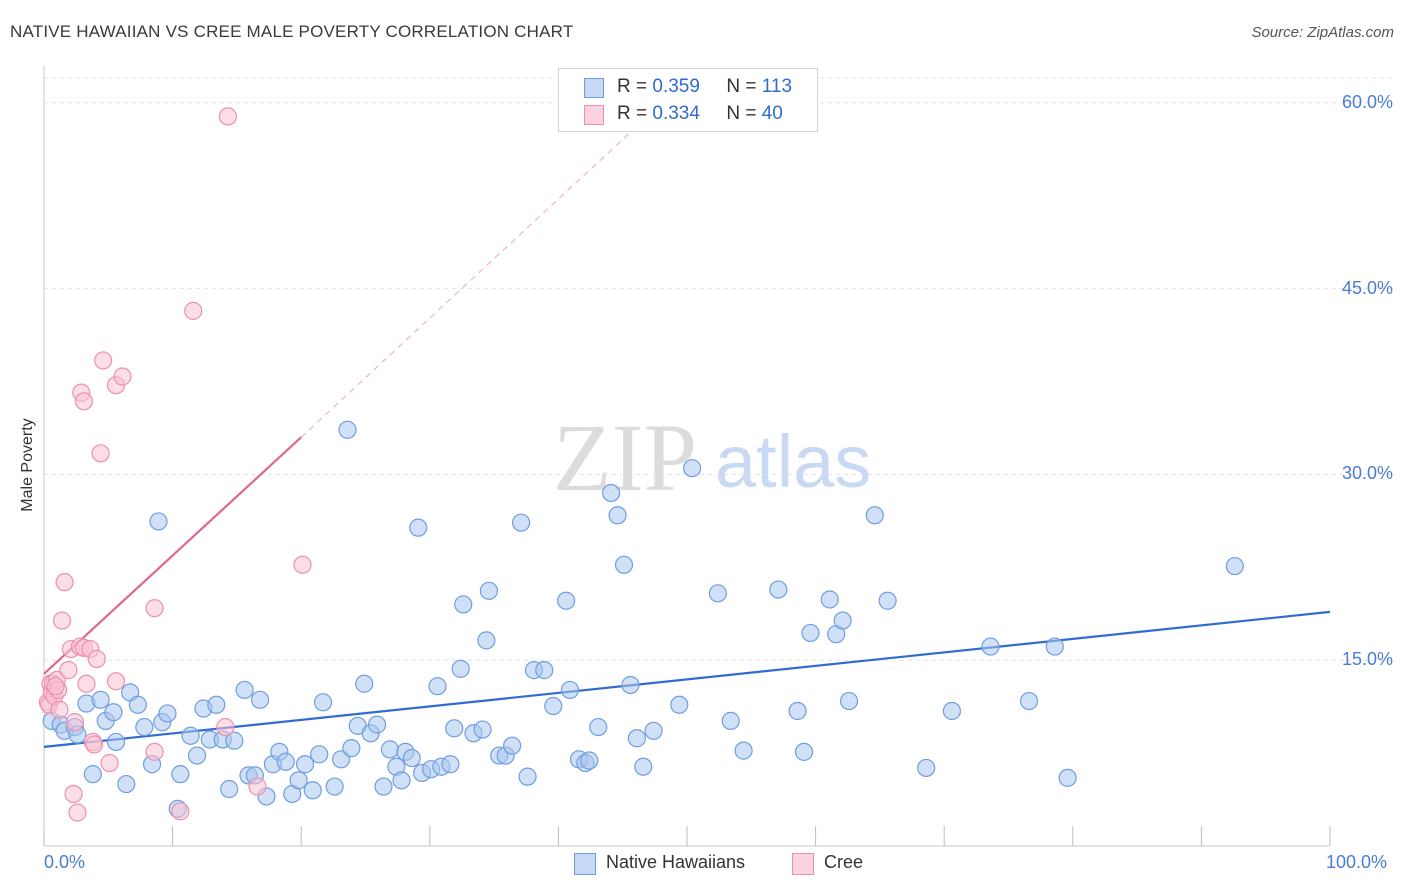  I want to click on trend-line-cree-extension, so click(468, 282).